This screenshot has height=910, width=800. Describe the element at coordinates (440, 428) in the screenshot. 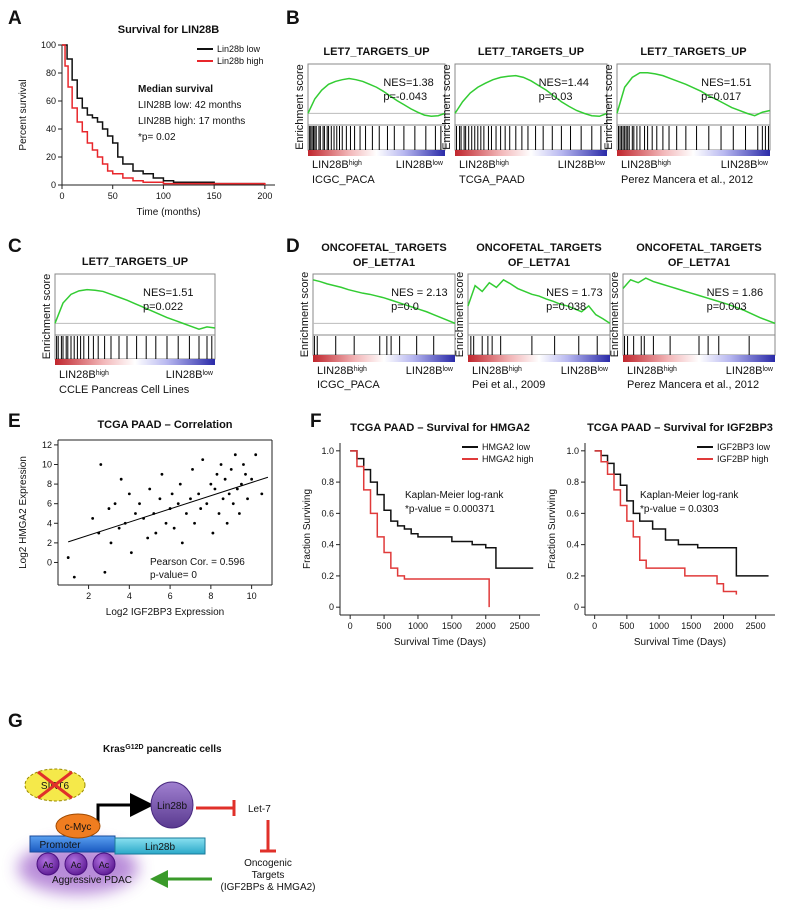

I see `chart-title: TCGA PAAD – Survival for HMGA2` at that location.